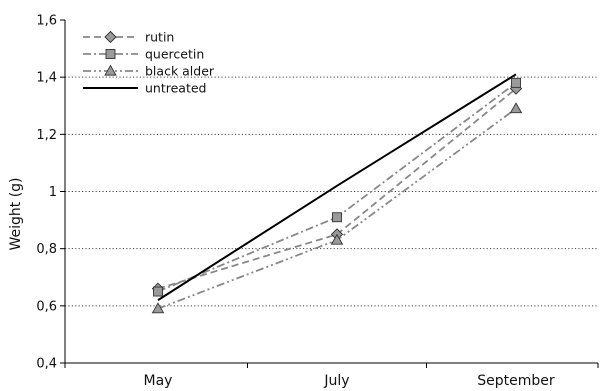 Image resolution: width=603 pixels, height=391 pixels. I want to click on legend-label-rutin: rutin, so click(159, 37).